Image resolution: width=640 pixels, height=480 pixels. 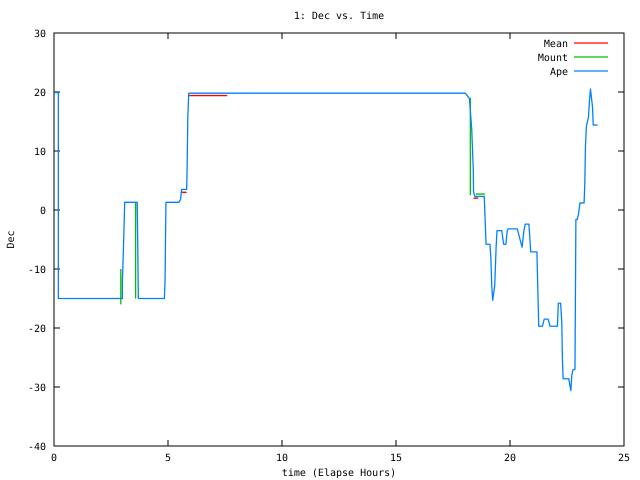 What do you see at coordinates (624, 458) in the screenshot?
I see `x-tick-label: 25` at bounding box center [624, 458].